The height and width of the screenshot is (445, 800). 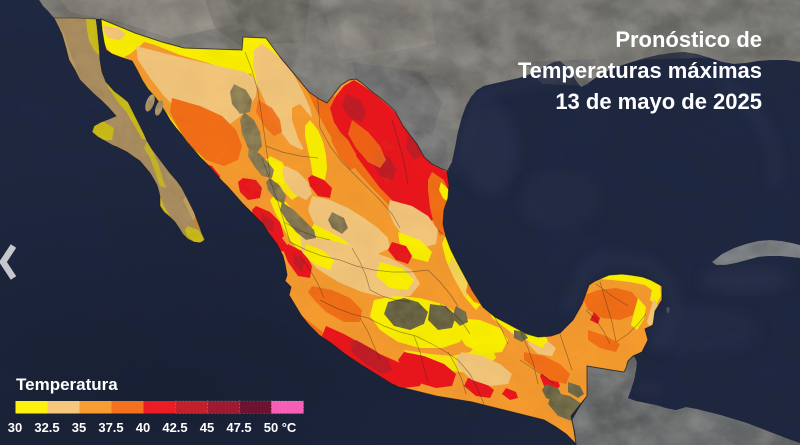 I want to click on svg-text: 47.5, so click(x=238, y=427).